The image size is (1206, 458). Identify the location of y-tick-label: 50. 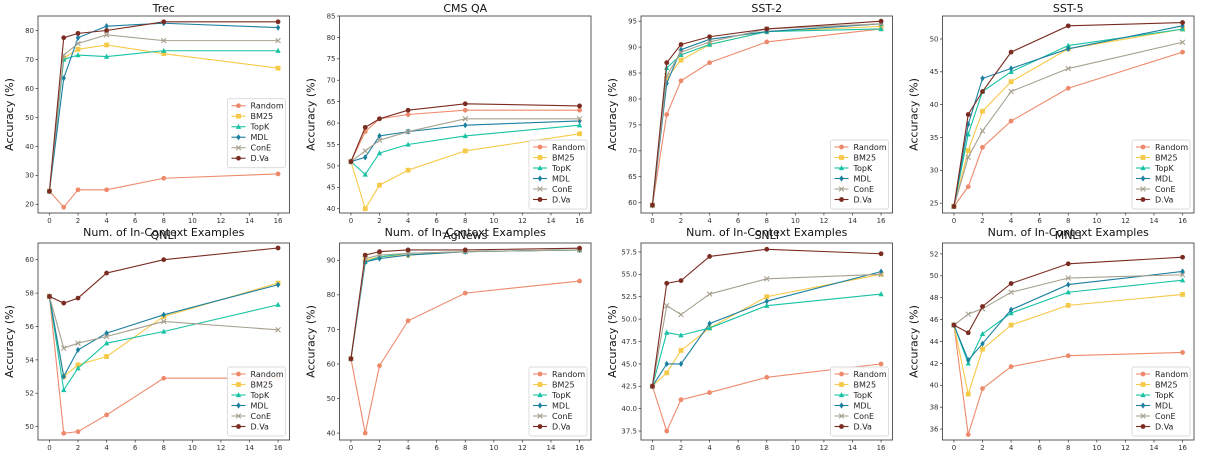
(29, 427).